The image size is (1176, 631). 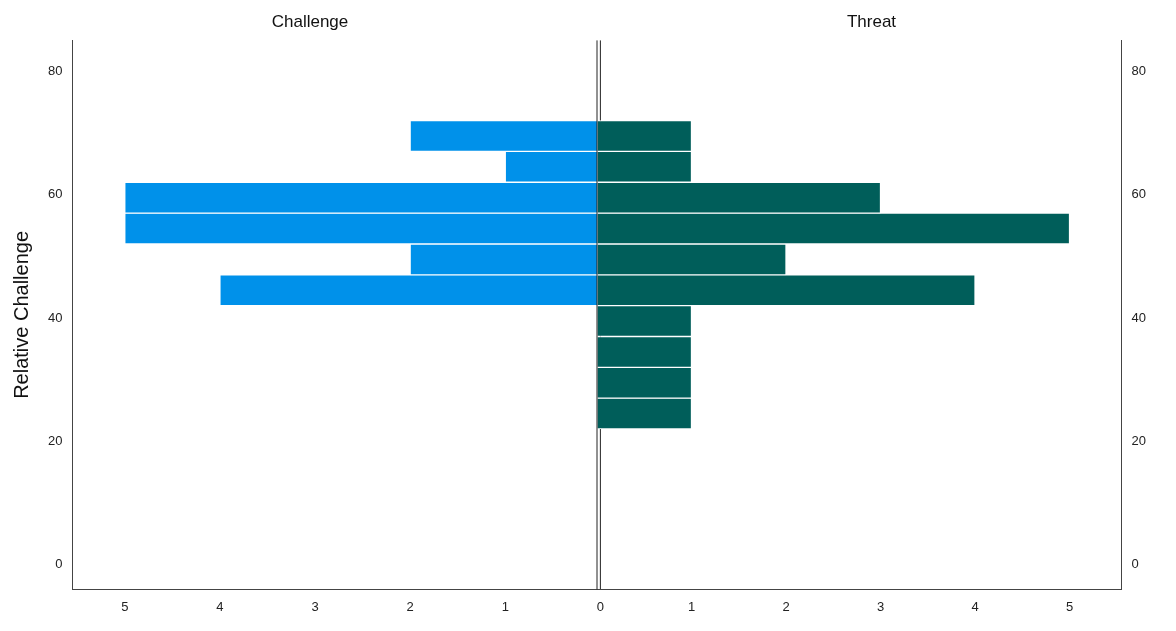 I want to click on x-tick-label: 0, so click(x=600, y=606).